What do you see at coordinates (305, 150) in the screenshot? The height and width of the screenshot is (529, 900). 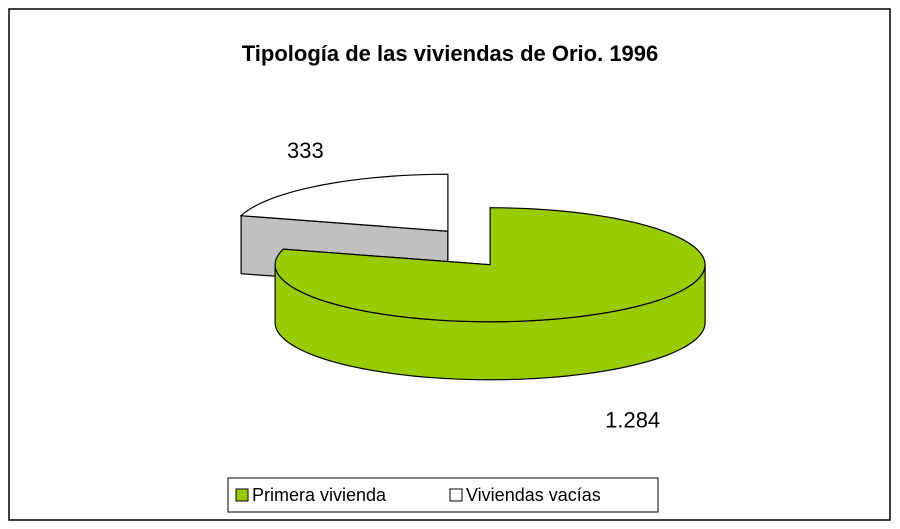 I see `data-label: 333` at bounding box center [305, 150].